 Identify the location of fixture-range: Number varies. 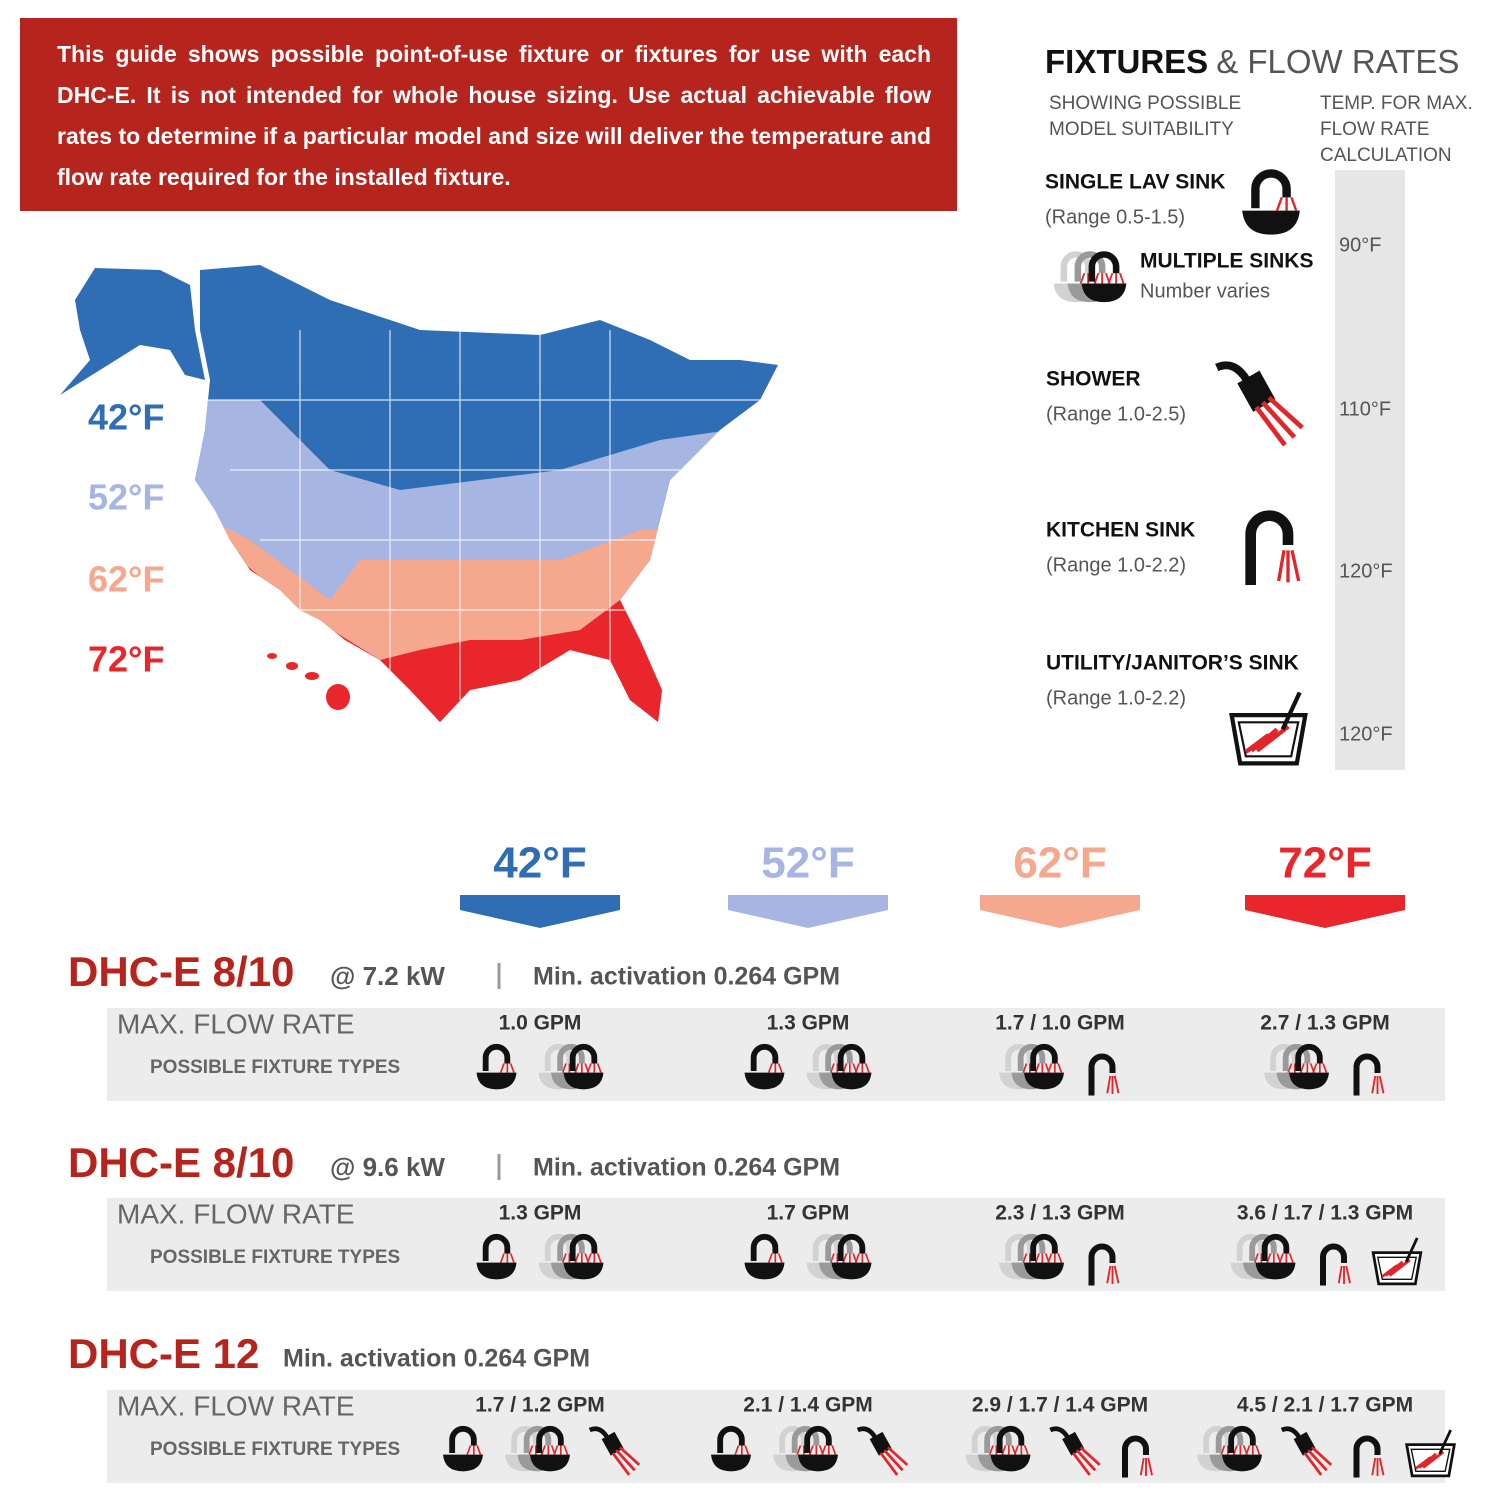
(1205, 291).